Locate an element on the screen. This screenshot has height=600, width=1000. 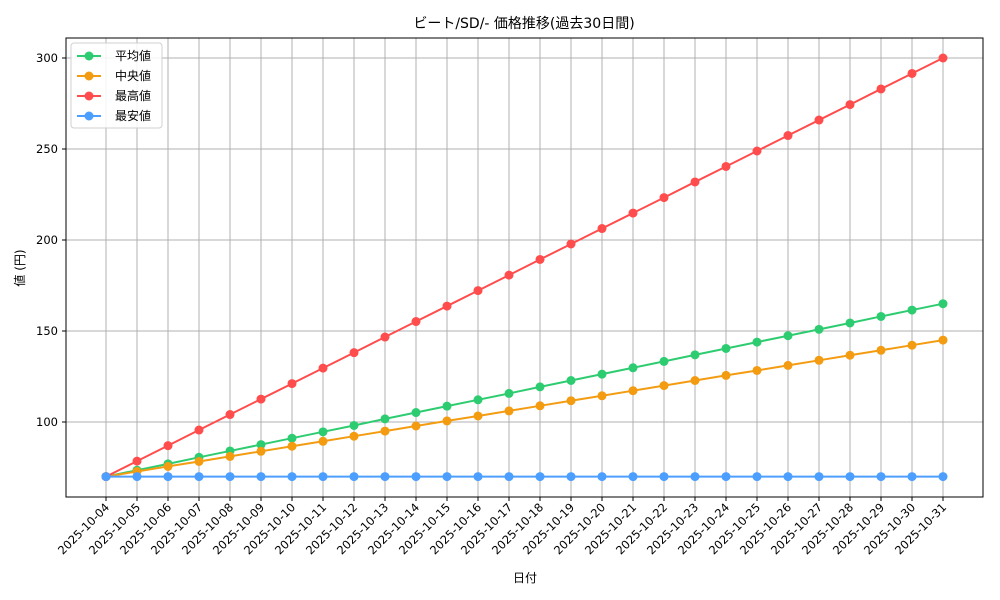
y-axis-ticks: 100 150 200 250 300 is located at coordinates (51, 240).